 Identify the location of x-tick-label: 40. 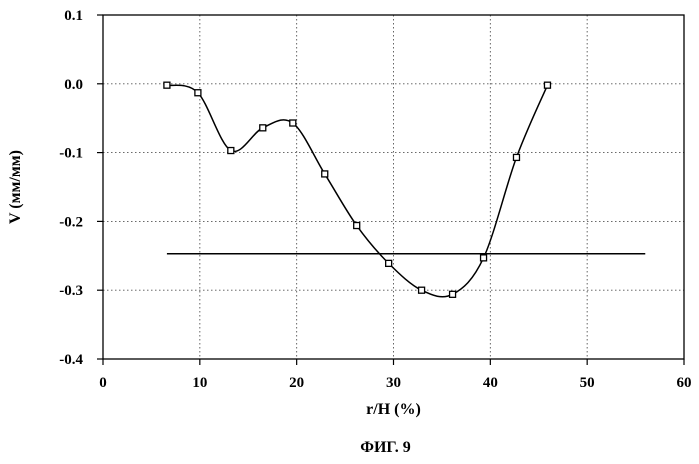
(490, 383).